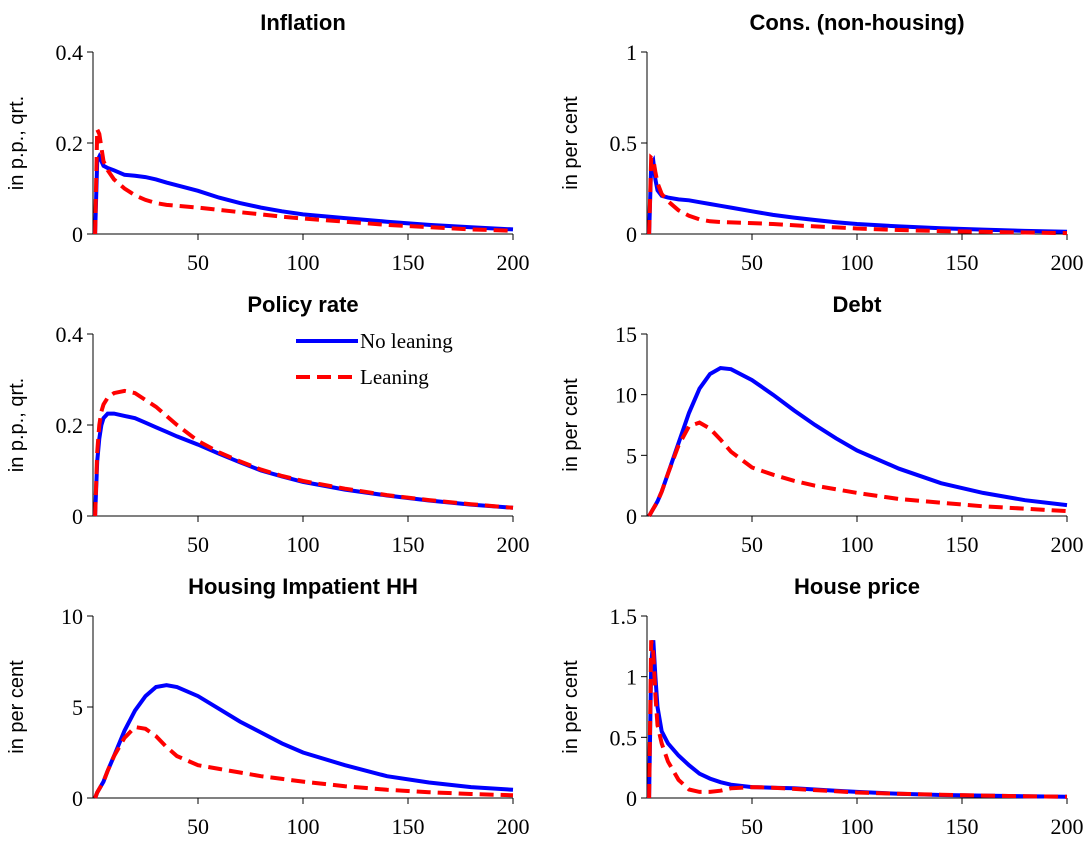 The image size is (1091, 841). I want to click on panel-title: Inflation, so click(303, 22).